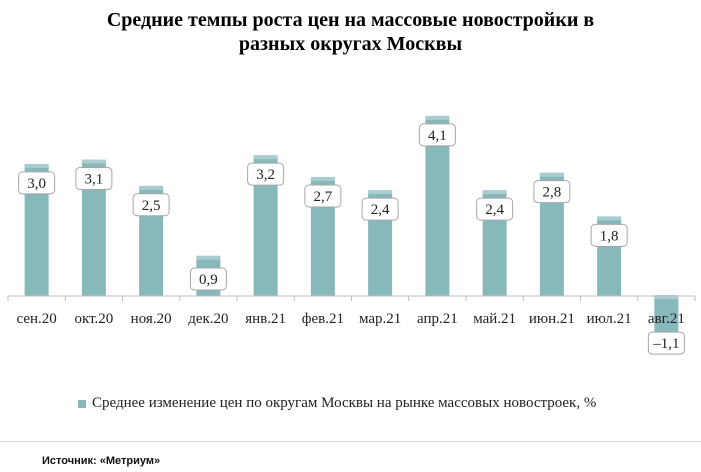 The width and height of the screenshot is (701, 472). I want to click on data-label: 3,2, so click(265, 175).